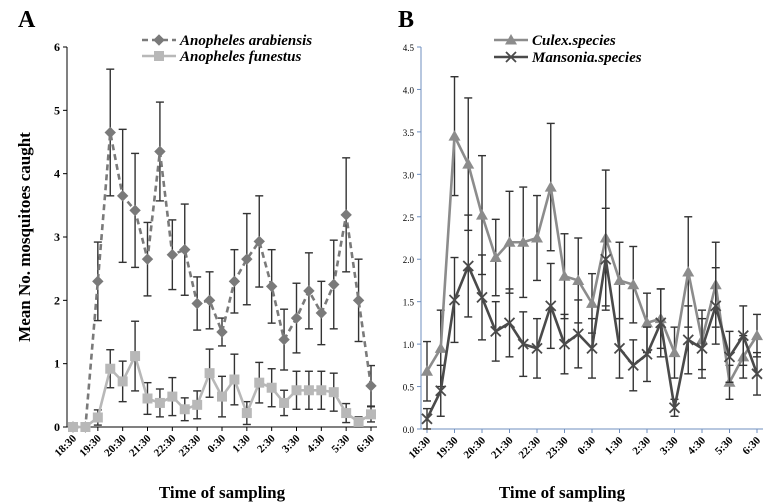 This screenshot has width=763, height=504. I want to click on x-tick-label: 1:30, so click(241, 443).